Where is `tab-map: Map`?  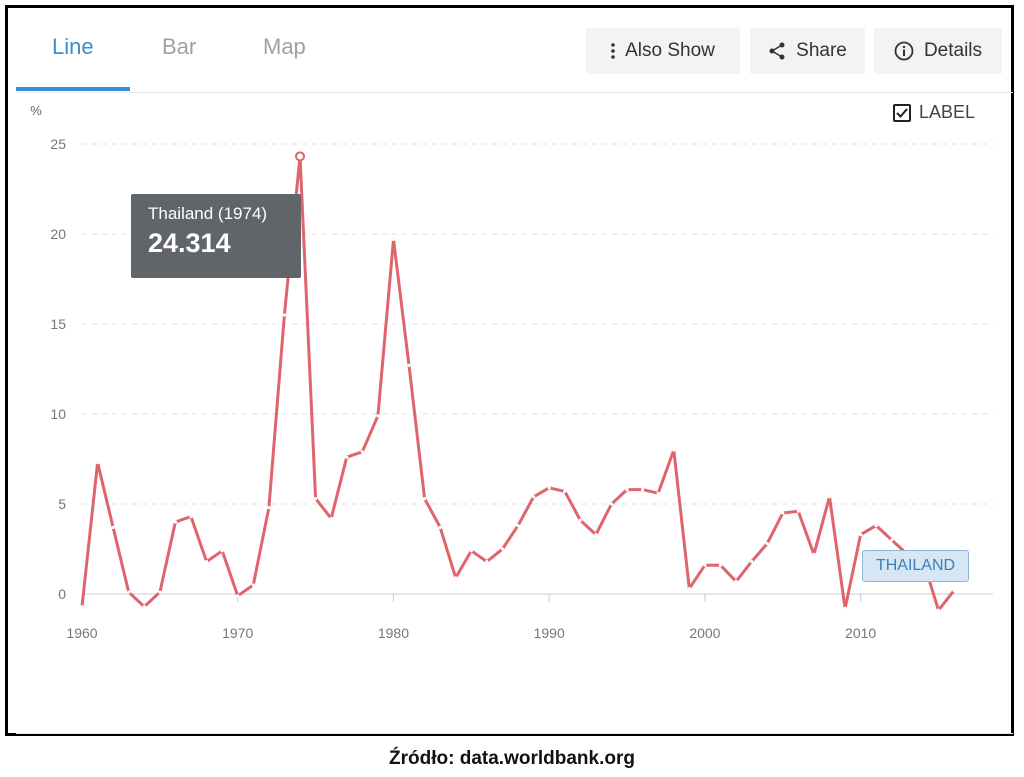 tab-map: Map is located at coordinates (284, 46).